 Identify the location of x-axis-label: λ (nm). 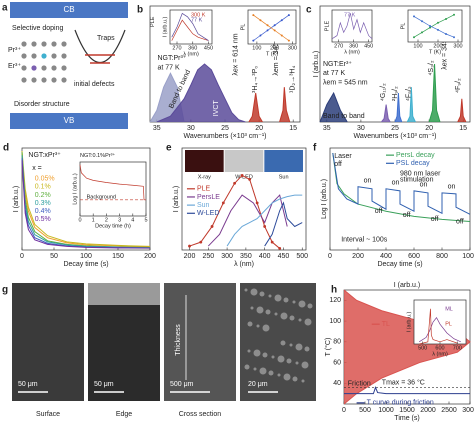
(440, 354).